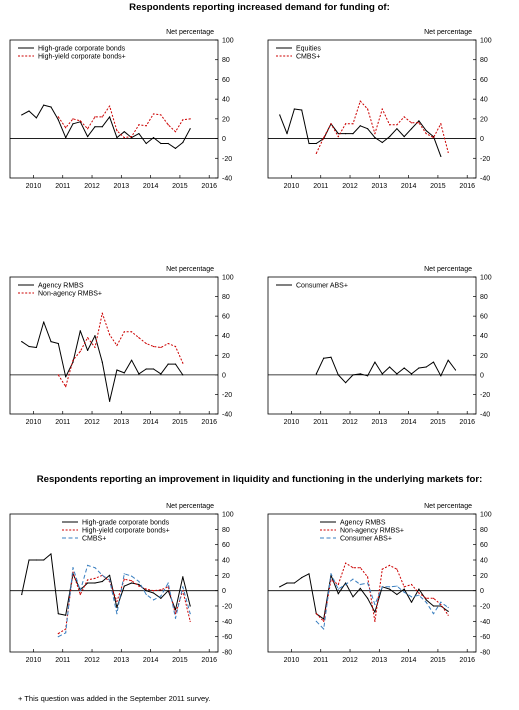  I want to click on y-tick-label: -60, so click(485, 637).